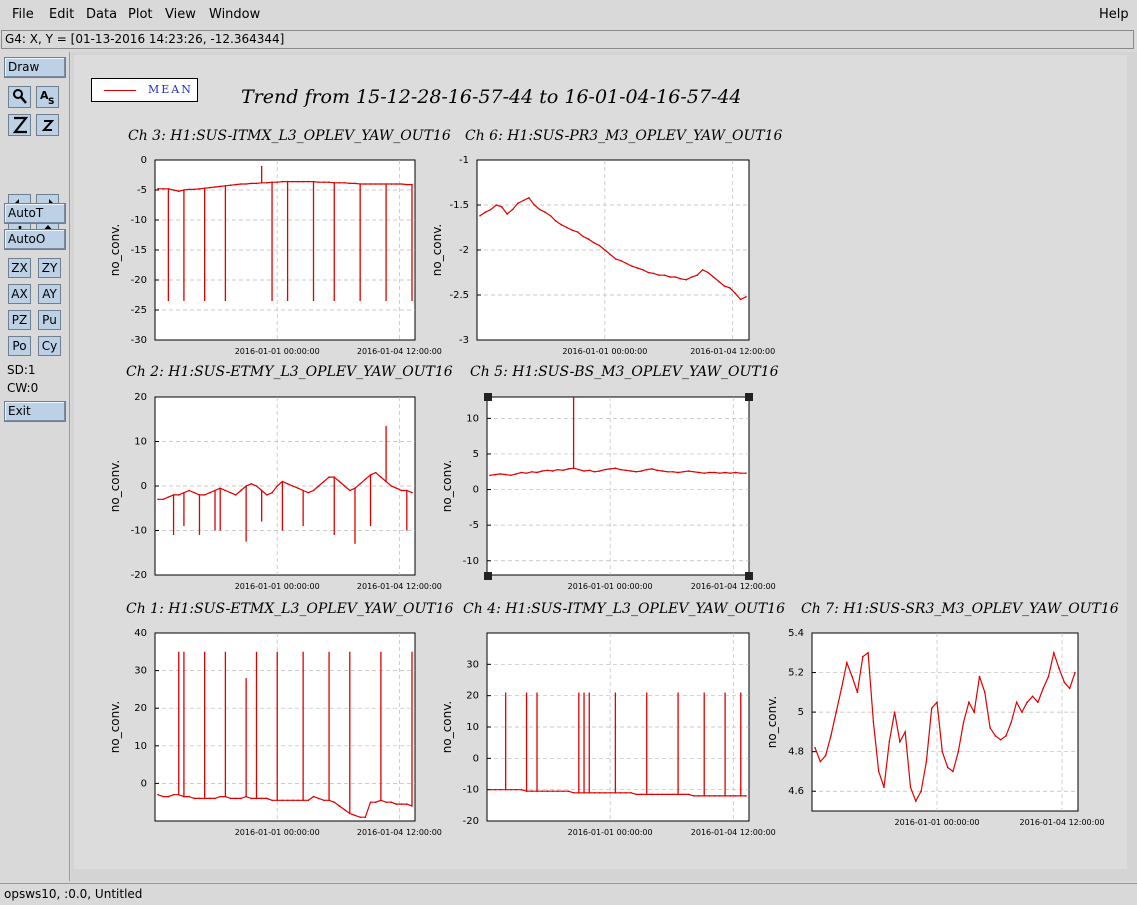  What do you see at coordinates (624, 609) in the screenshot?
I see `ch4-title: Ch 4: H1:SUS-ITMY_L3_OPLEV_YAW_OUT16` at bounding box center [624, 609].